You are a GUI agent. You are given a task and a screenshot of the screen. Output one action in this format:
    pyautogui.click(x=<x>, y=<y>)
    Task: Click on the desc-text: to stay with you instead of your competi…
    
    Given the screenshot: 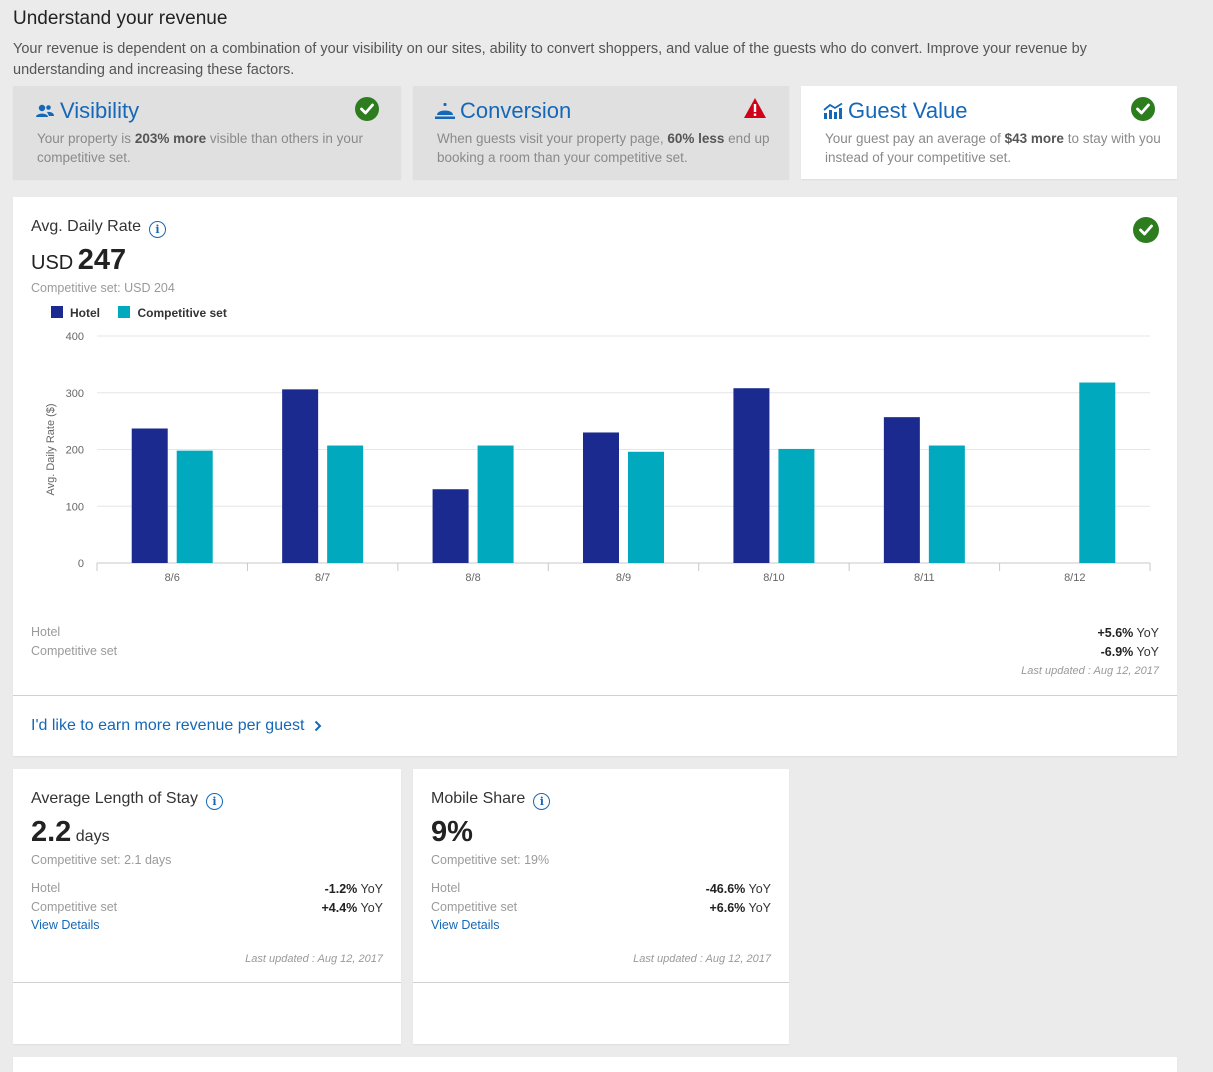 What is the action you would take?
    pyautogui.click(x=993, y=148)
    